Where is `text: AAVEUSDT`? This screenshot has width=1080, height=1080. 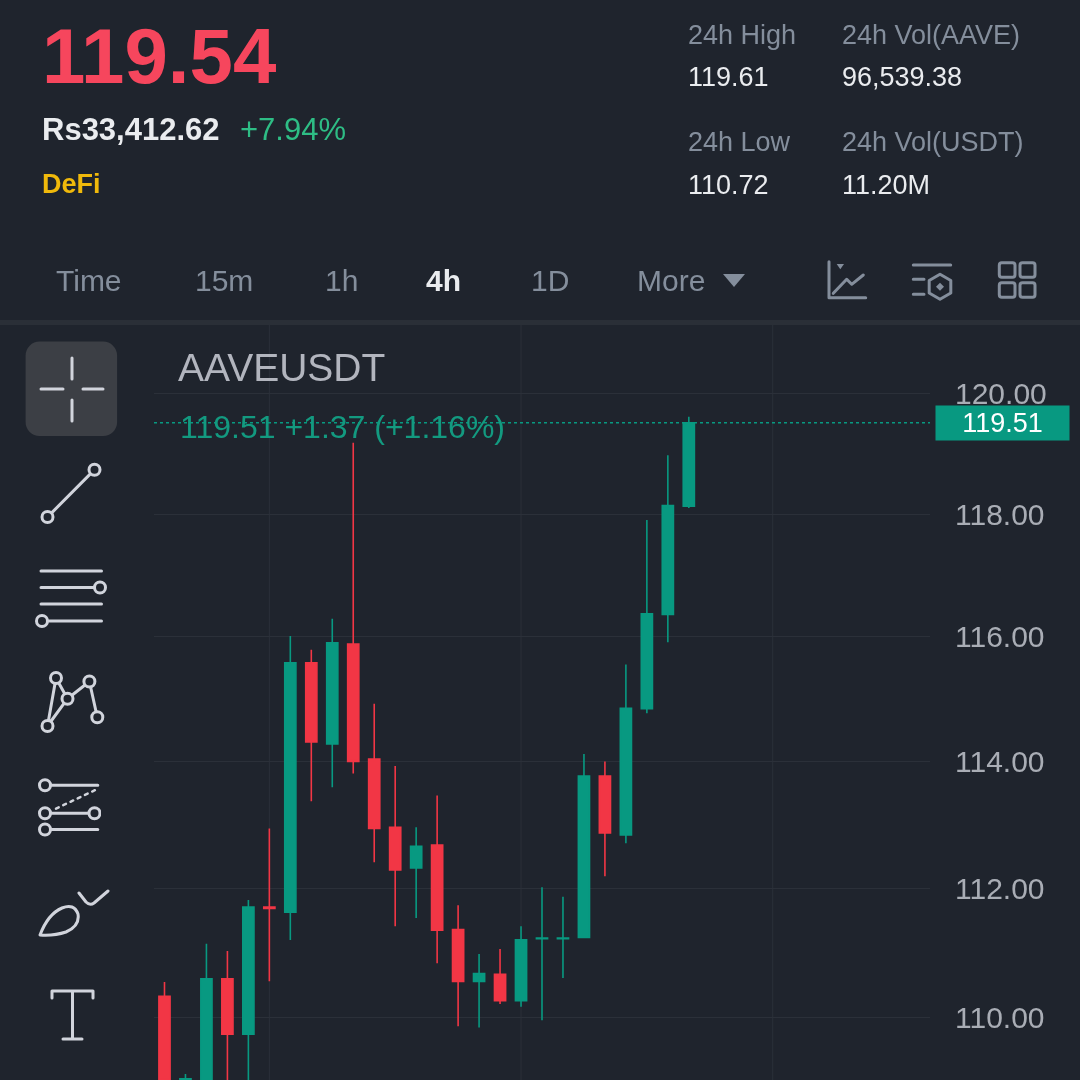
text: AAVEUSDT is located at coordinates (282, 367).